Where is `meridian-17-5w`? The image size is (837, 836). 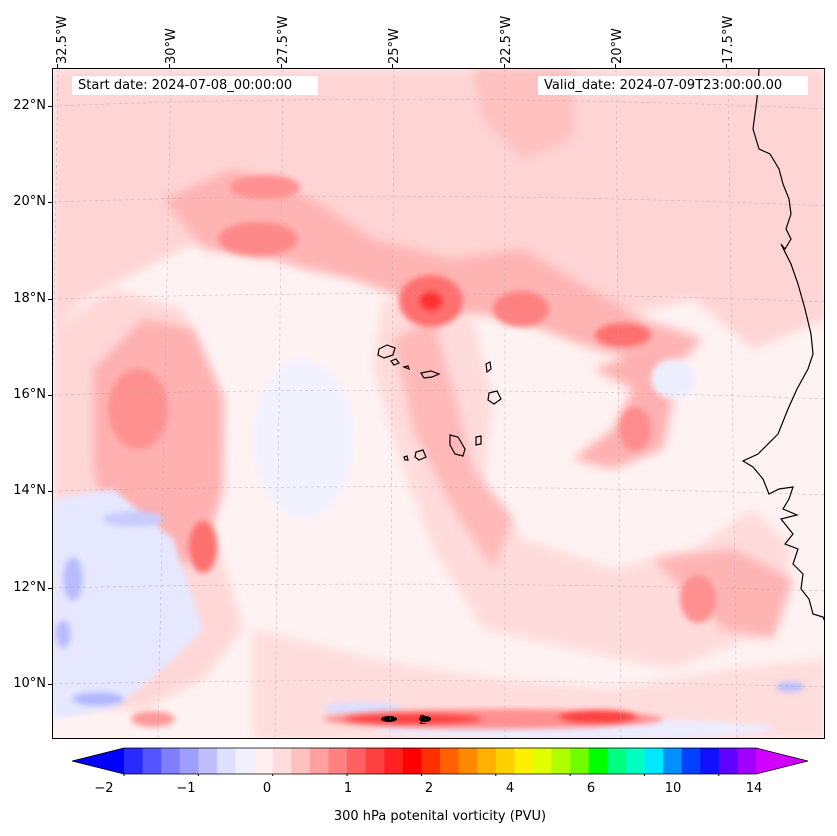 meridian-17-5w is located at coordinates (732, 403).